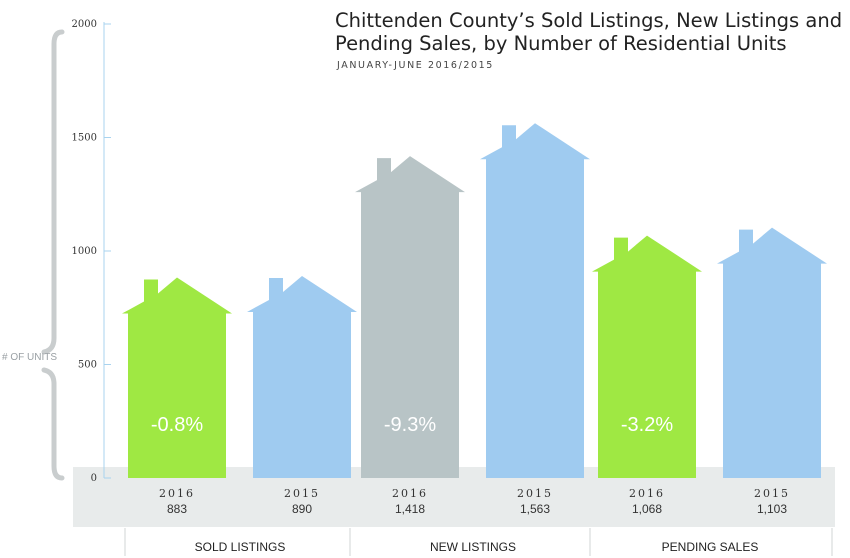 The image size is (850, 558). What do you see at coordinates (84, 138) in the screenshot?
I see `y-tick-label: 1500` at bounding box center [84, 138].